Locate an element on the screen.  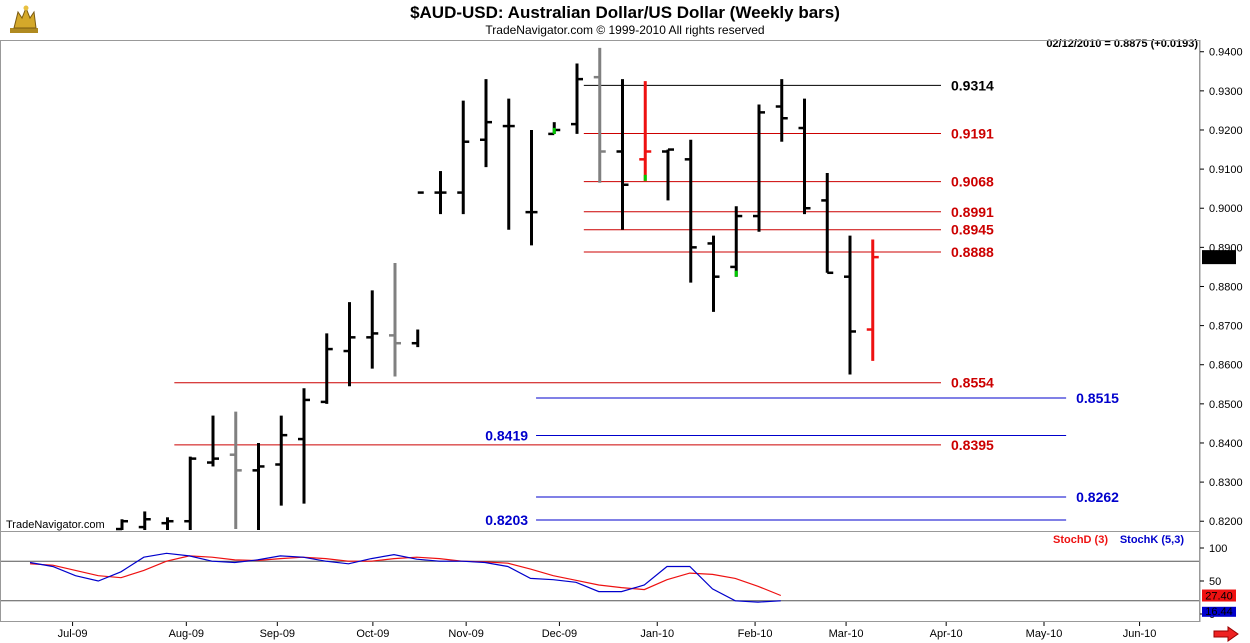
month-label: Aug-09 is located at coordinates (186, 634).